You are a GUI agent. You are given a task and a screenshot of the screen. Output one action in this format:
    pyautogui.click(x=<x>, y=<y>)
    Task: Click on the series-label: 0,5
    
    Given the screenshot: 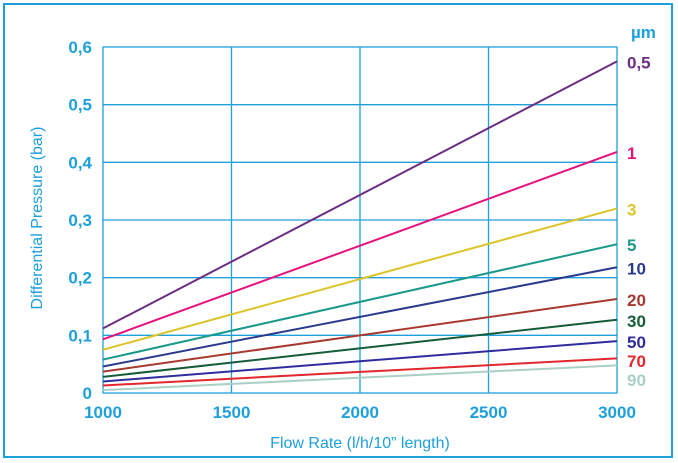 What is the action you would take?
    pyautogui.click(x=639, y=62)
    